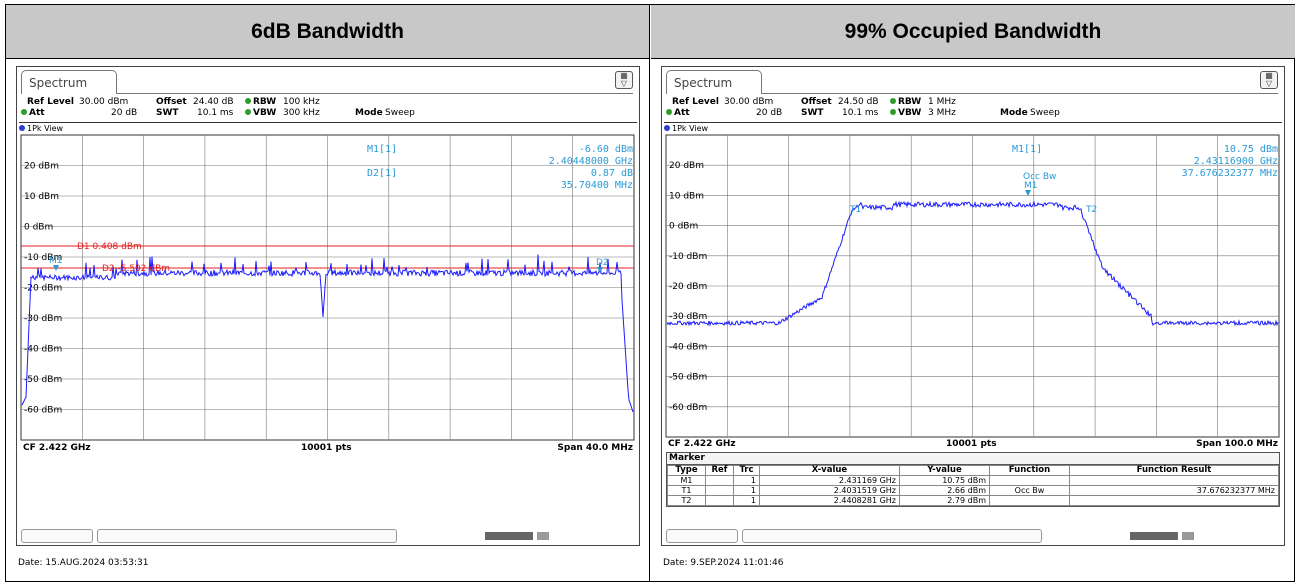 Image resolution: width=1300 pixels, height=585 pixels. I want to click on att-label: Att, so click(682, 113).